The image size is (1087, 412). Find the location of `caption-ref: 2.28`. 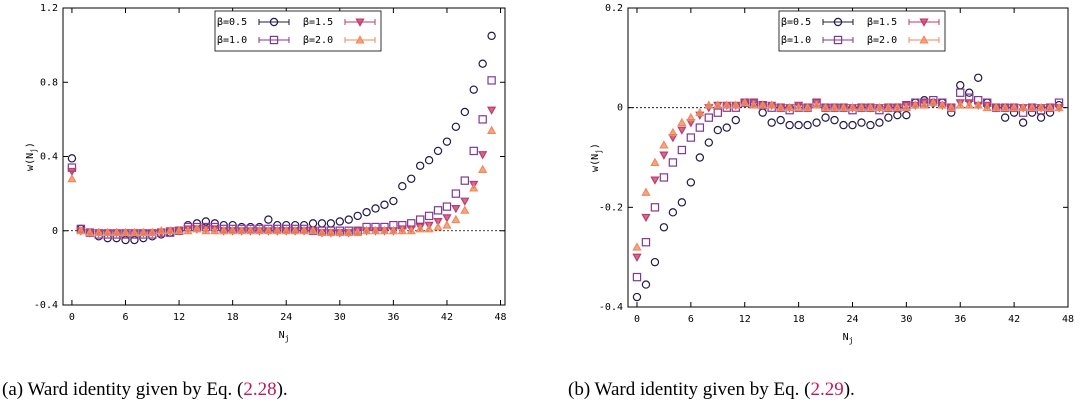

caption-ref: 2.28 is located at coordinates (259, 389).